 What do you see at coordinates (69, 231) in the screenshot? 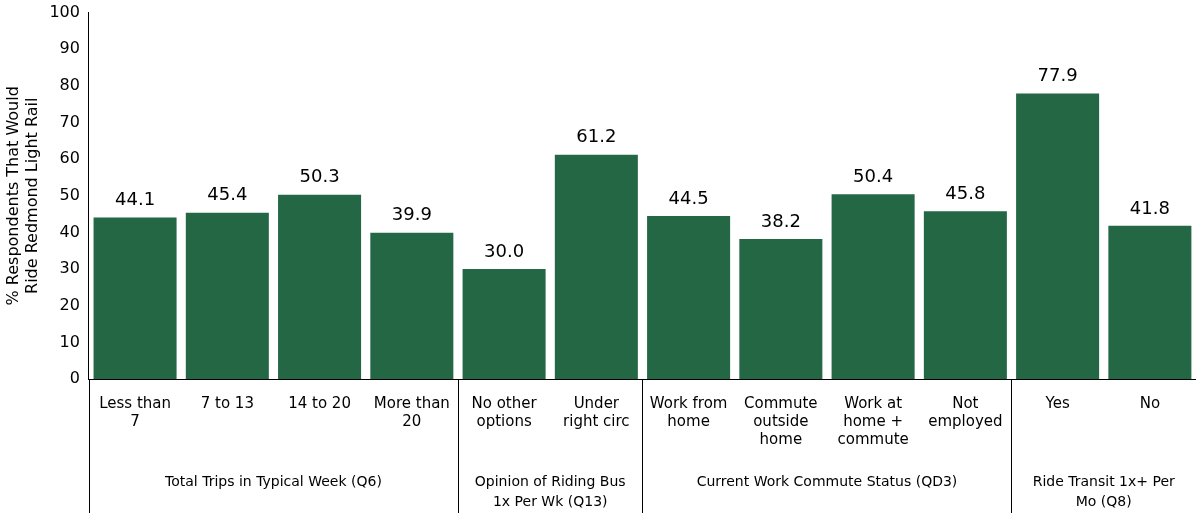
I see `y-tick-label: 40` at bounding box center [69, 231].